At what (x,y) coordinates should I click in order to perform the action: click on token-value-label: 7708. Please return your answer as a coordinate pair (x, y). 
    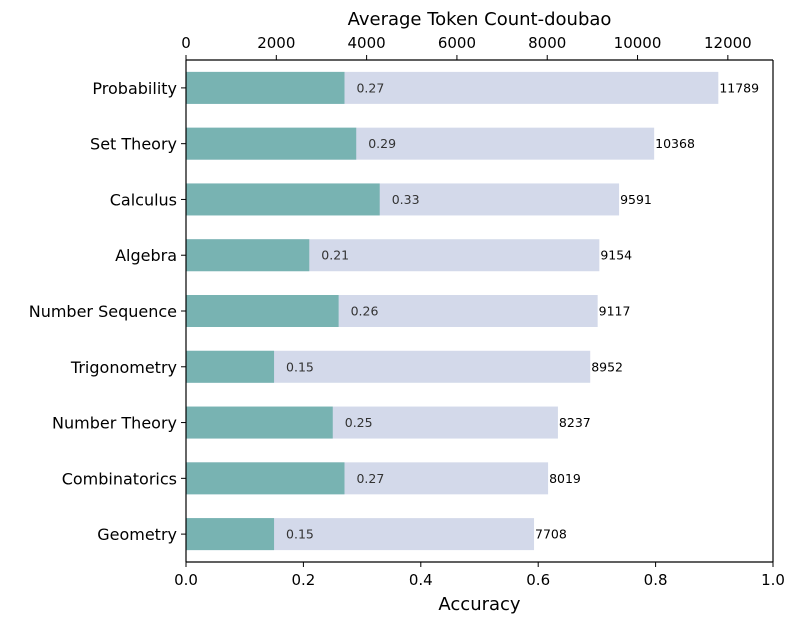
    Looking at the image, I should click on (551, 534).